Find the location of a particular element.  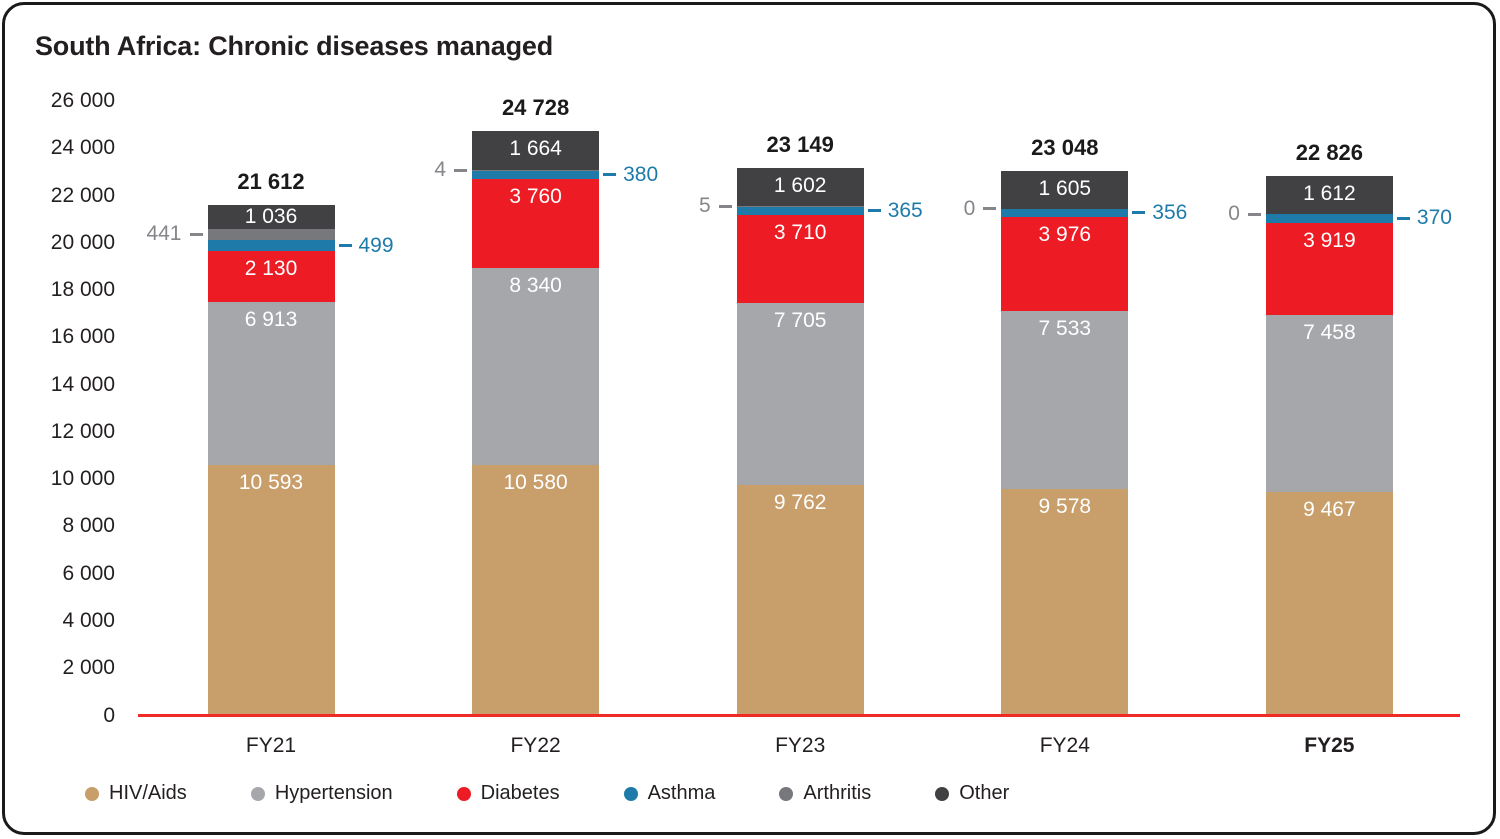

right-annotation-label: 370 is located at coordinates (1434, 218).